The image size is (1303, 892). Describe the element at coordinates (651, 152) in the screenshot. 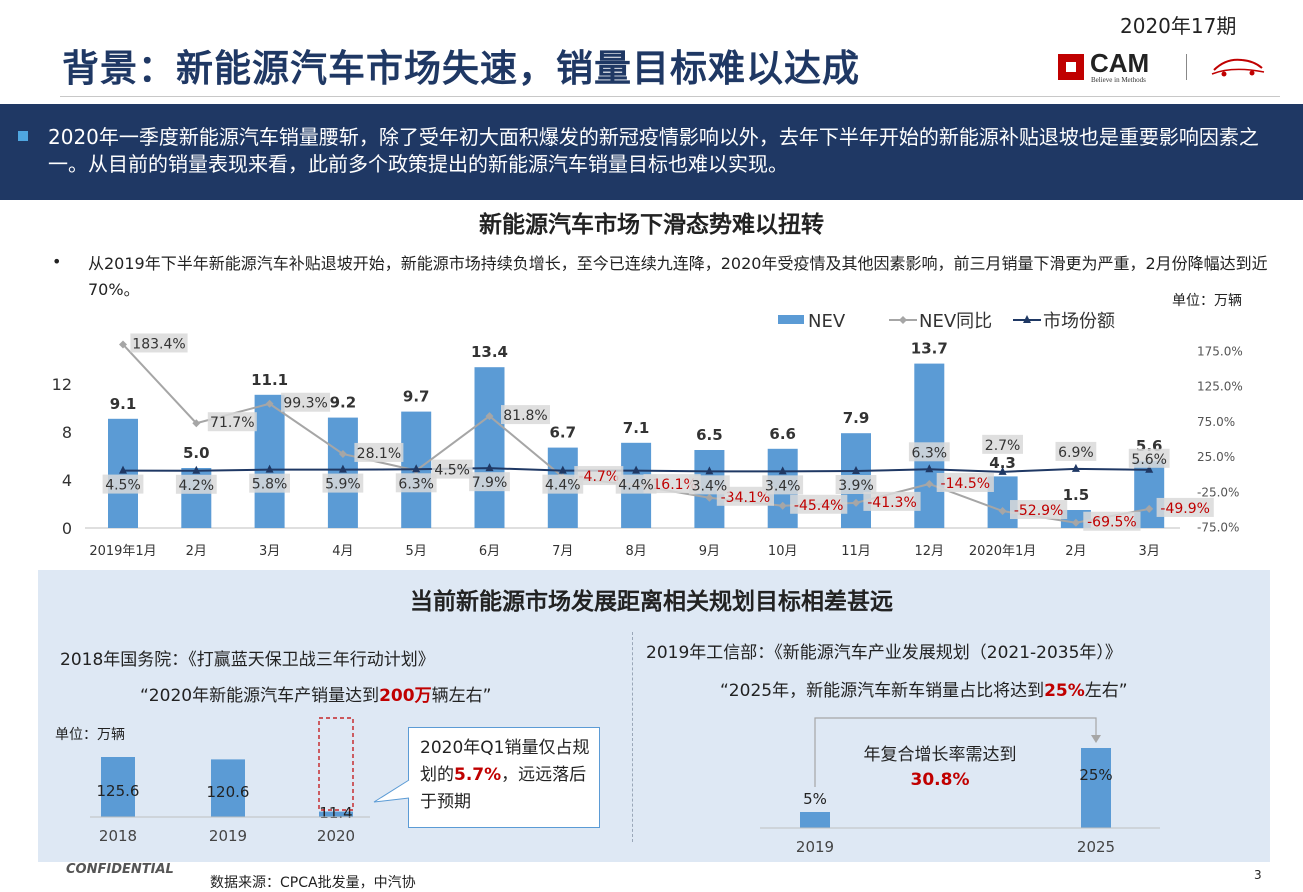

I see `summary-banner` at that location.